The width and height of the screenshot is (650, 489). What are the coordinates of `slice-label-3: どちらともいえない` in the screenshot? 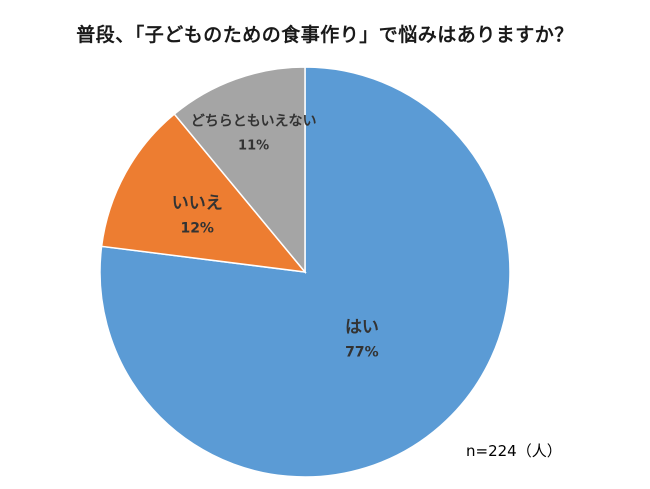 It's located at (254, 121).